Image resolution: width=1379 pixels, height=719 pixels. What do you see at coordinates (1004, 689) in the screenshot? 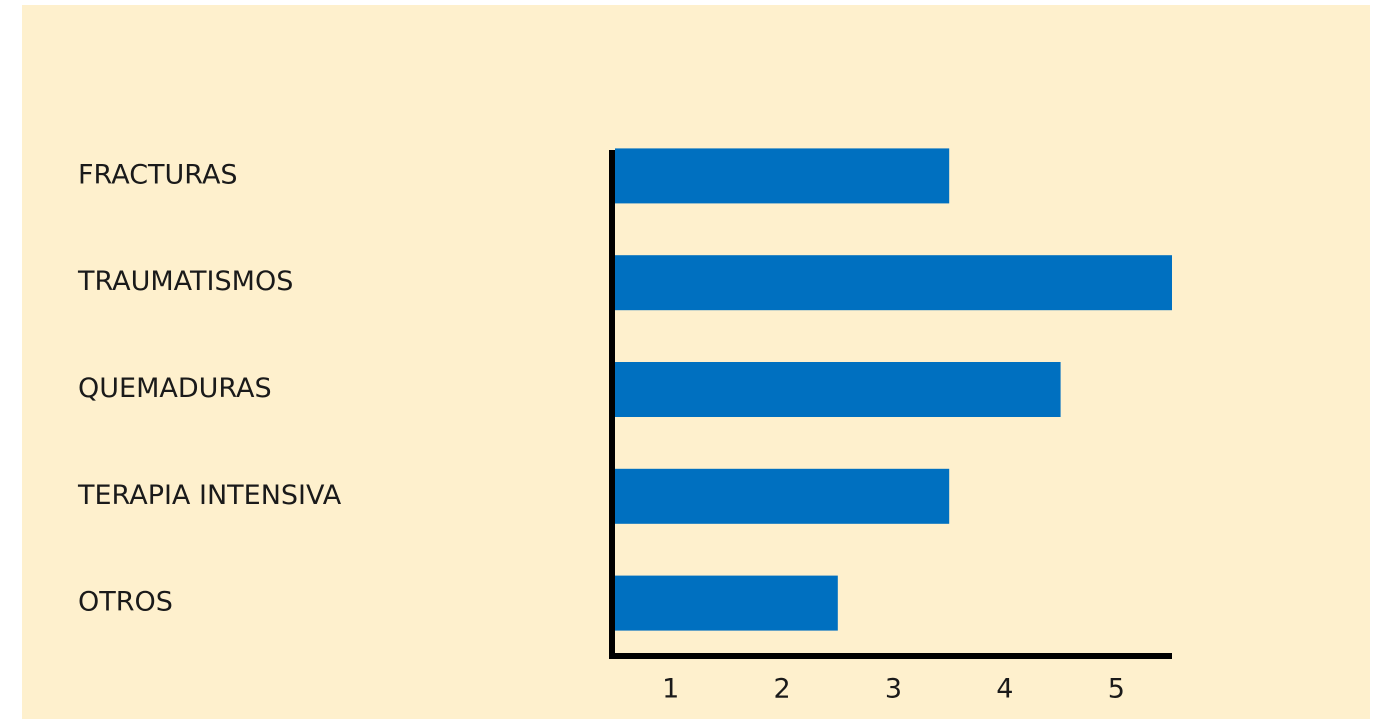
I see `x-tick-label: 4` at bounding box center [1004, 689].